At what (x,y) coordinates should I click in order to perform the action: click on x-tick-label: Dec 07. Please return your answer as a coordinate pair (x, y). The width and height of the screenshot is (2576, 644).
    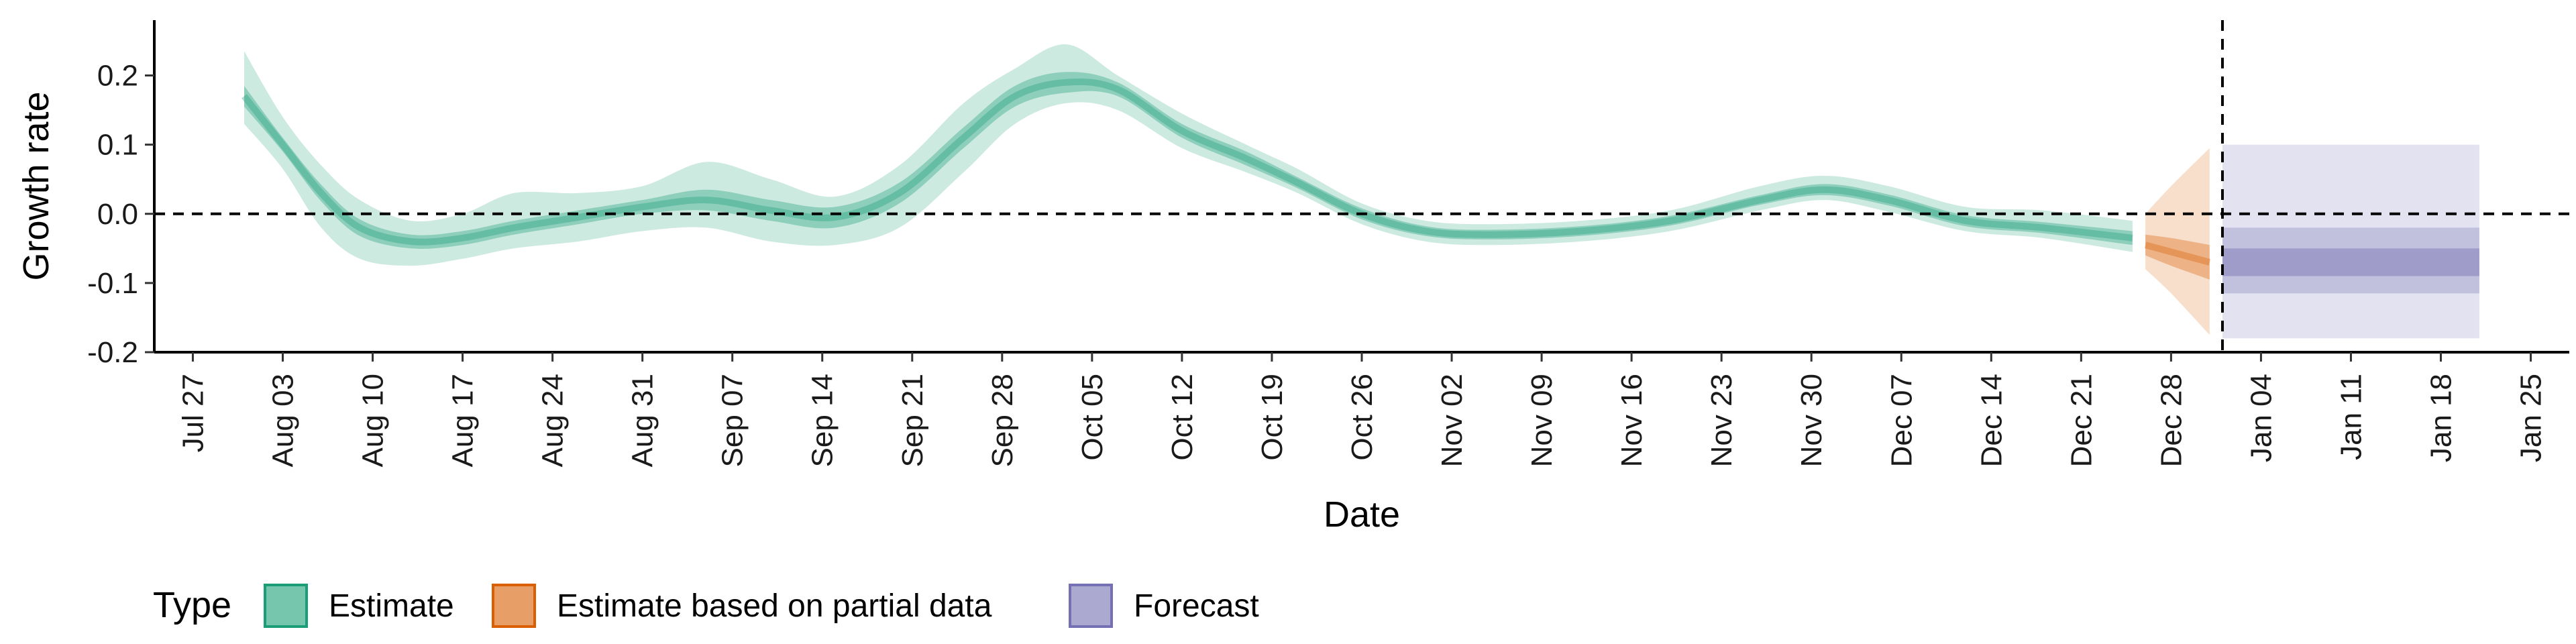
    Looking at the image, I should click on (1901, 420).